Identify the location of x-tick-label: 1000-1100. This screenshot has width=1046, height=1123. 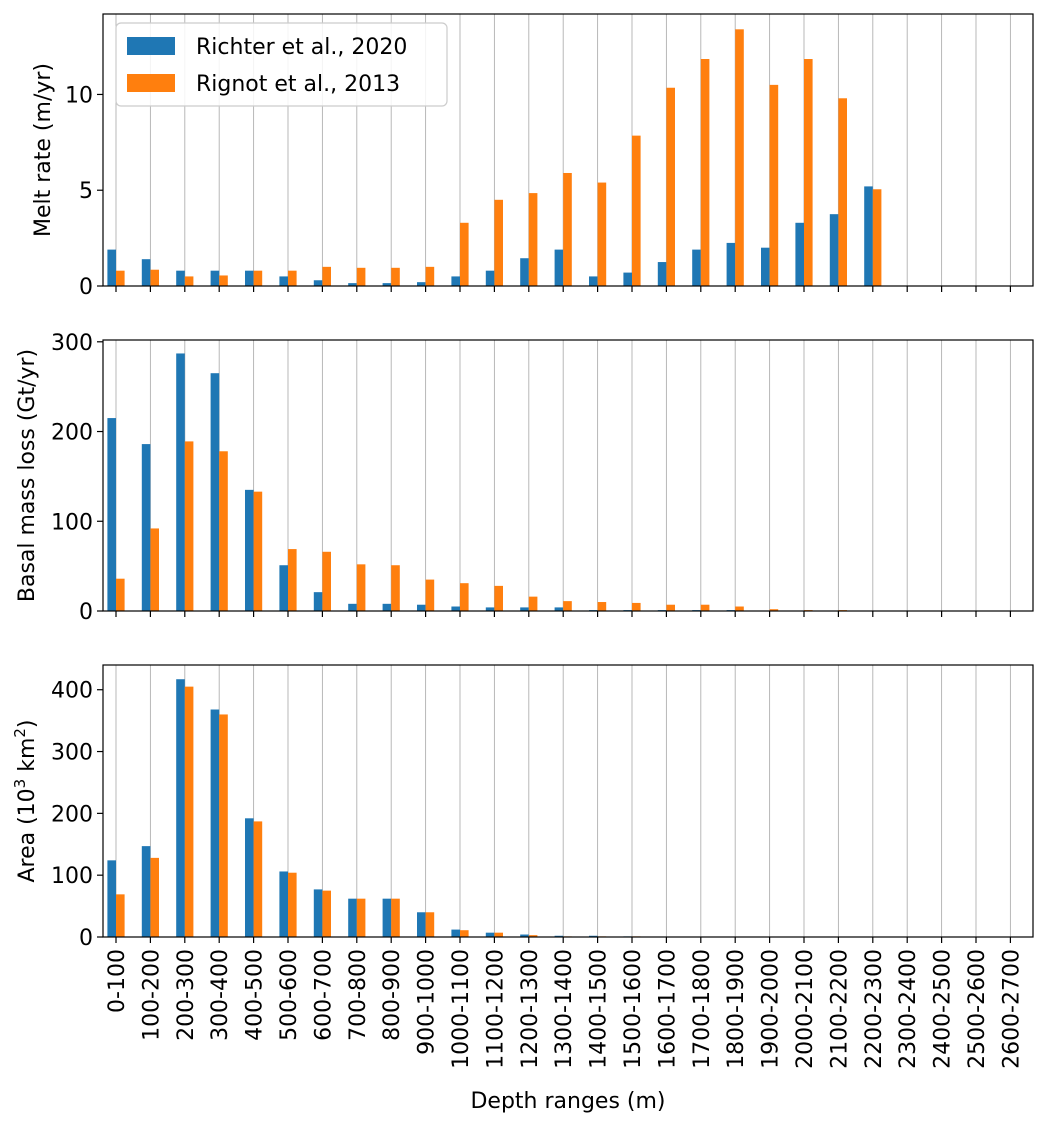
(461, 1009).